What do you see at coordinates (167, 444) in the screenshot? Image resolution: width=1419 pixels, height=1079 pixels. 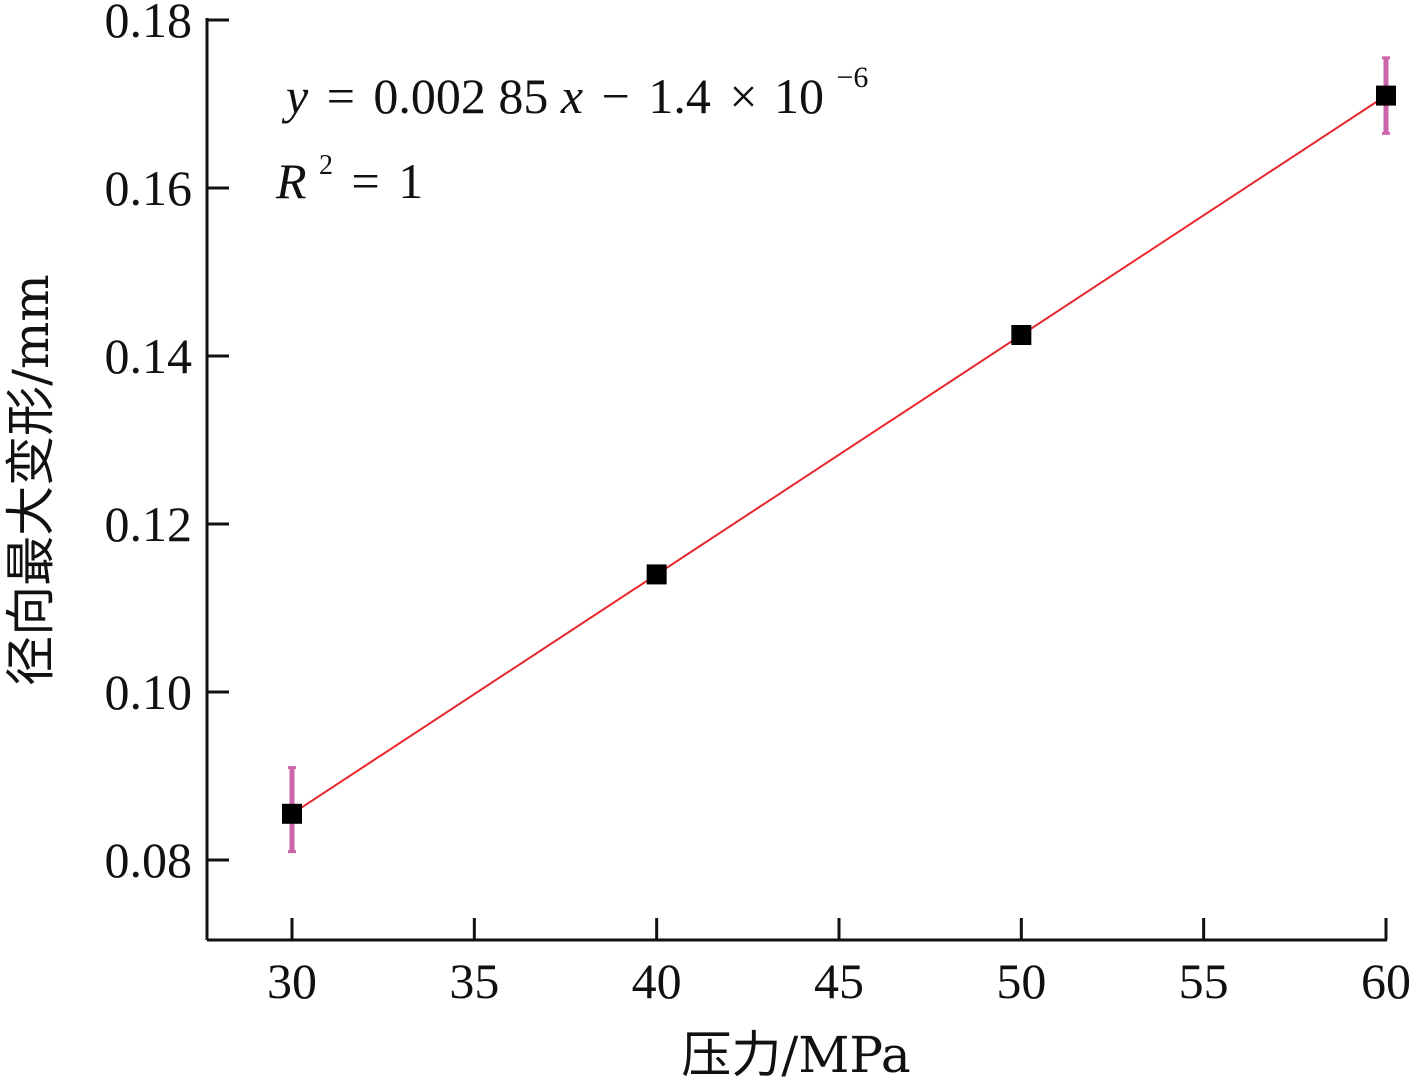 I see `y-ticks: 0.08 0.10 0.12 0.14 0.16 0.18` at bounding box center [167, 444].